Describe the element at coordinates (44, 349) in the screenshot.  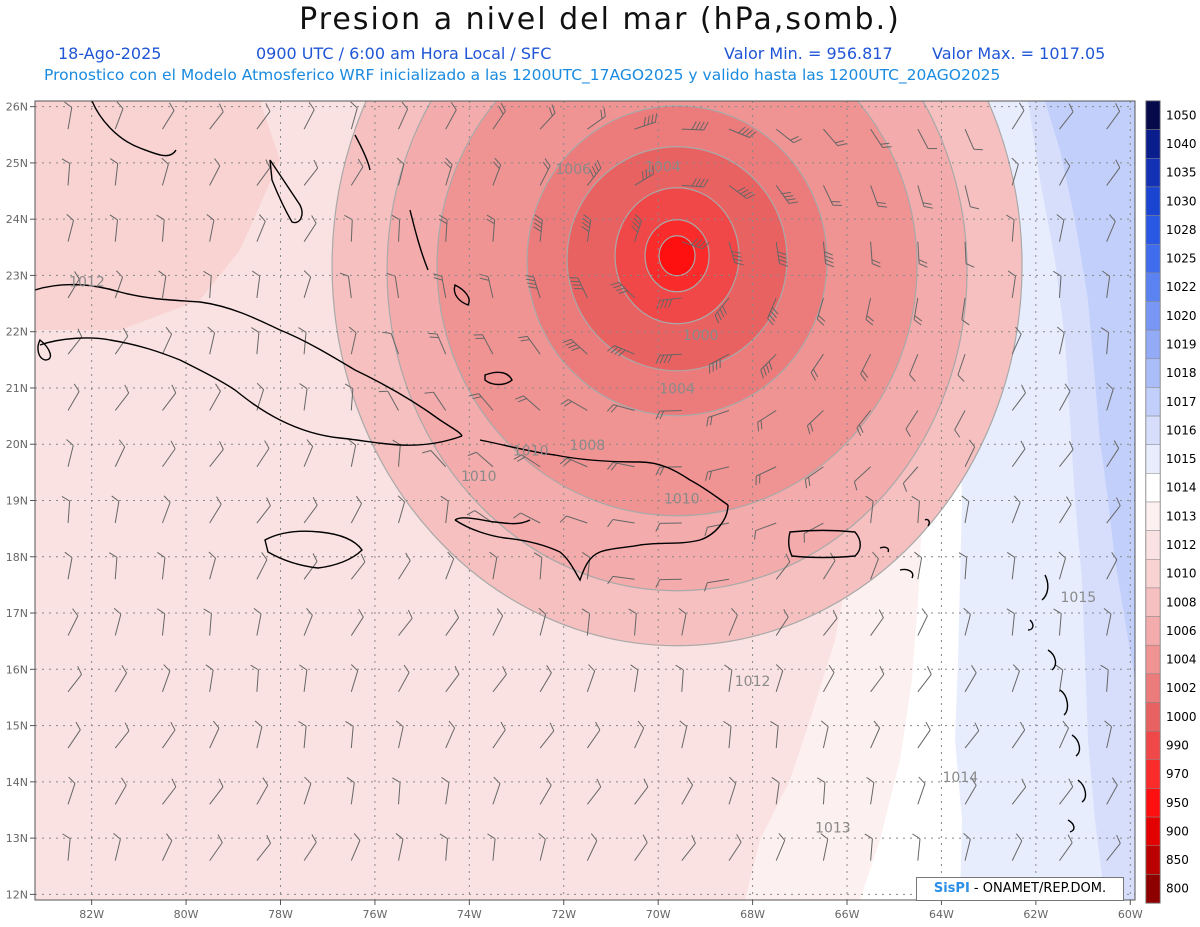
I see `isla-juventud` at that location.